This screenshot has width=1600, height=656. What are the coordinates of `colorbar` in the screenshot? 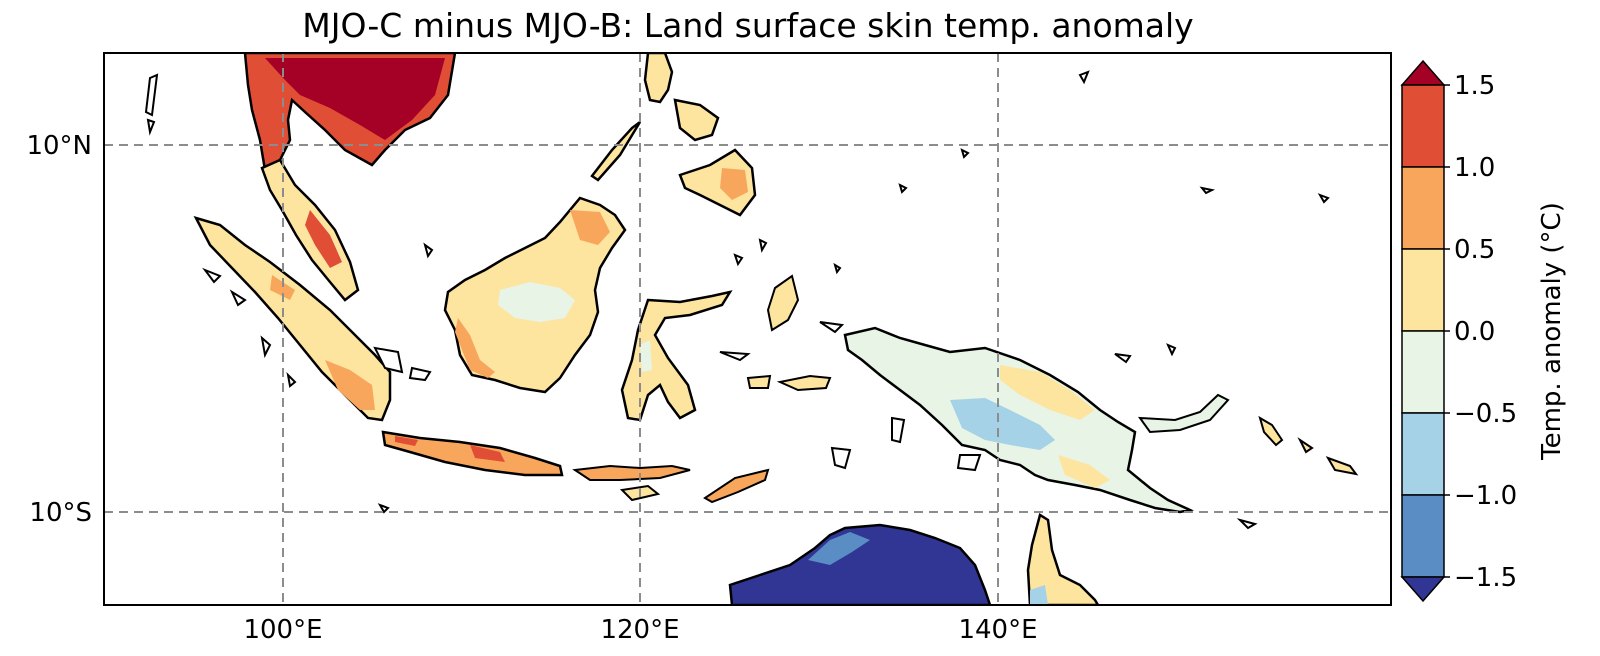 It's located at (1423, 331).